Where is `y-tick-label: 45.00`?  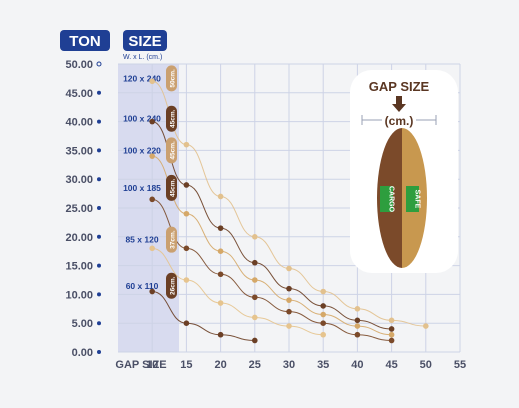
y-tick-label: 45.00 is located at coordinates (79, 94).